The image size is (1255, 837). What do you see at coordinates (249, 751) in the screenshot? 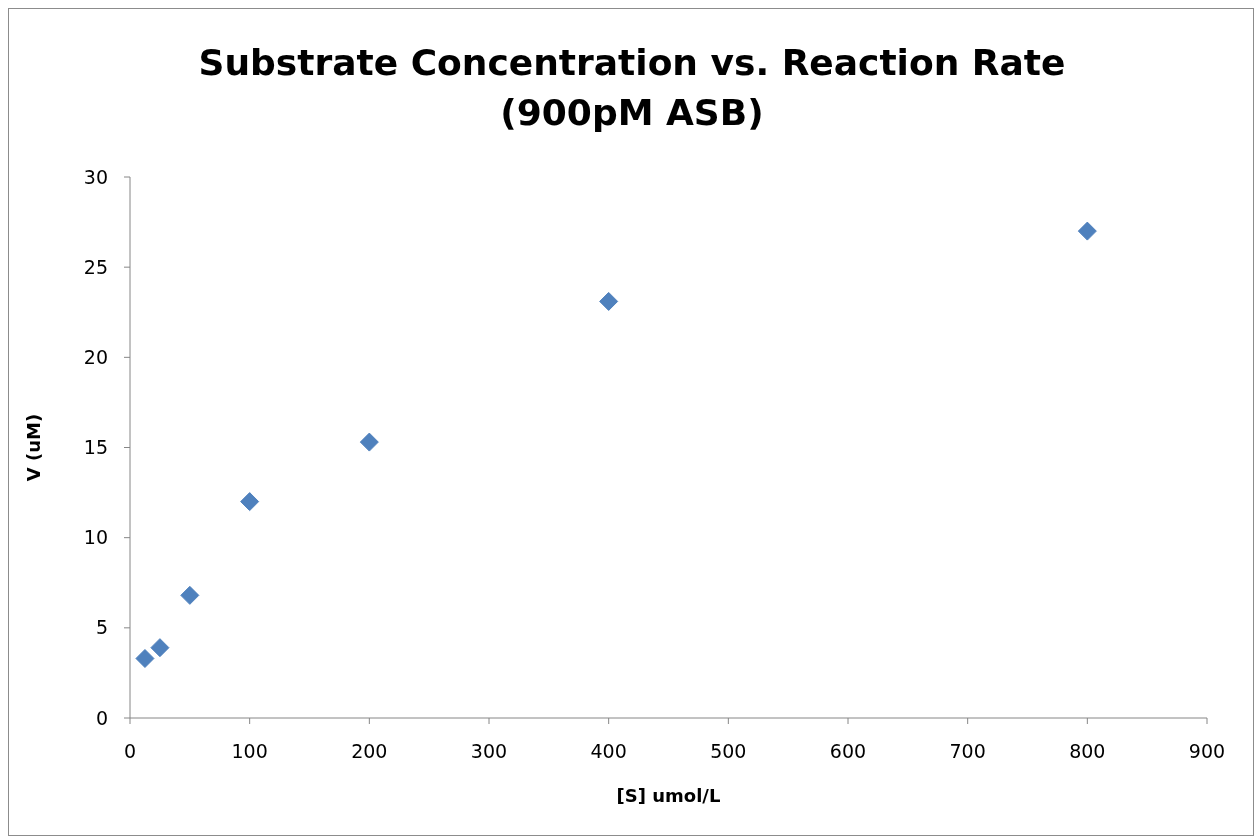
I see `x-tick-label: 100` at bounding box center [249, 751].